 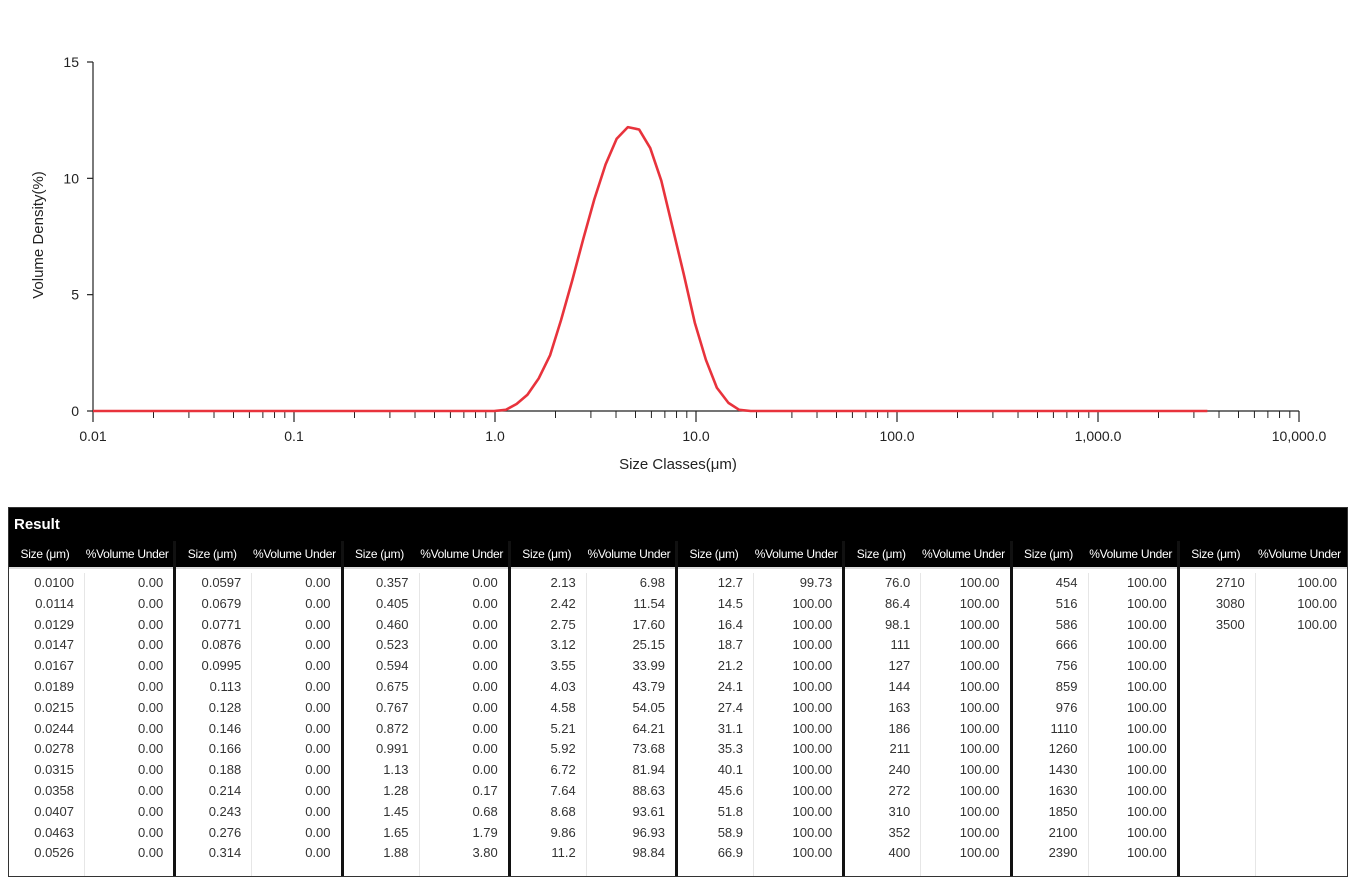 I want to click on volume-under-cell: 88.63, so click(x=648, y=790).